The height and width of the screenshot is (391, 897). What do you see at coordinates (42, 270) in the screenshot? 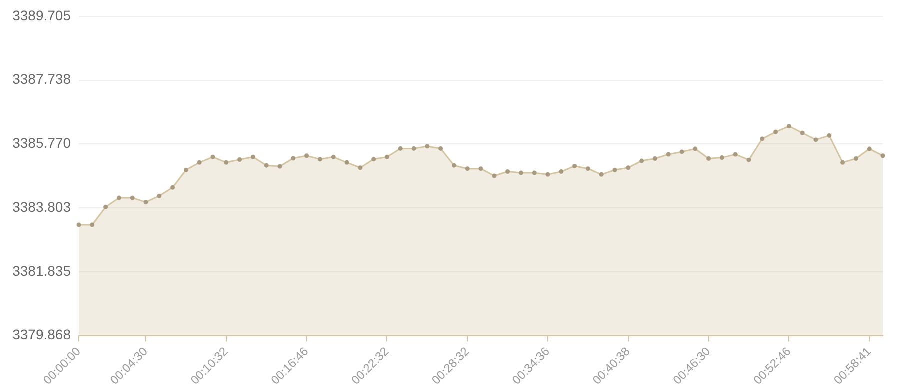
I see `y-tick-label: 3381.835` at bounding box center [42, 270].